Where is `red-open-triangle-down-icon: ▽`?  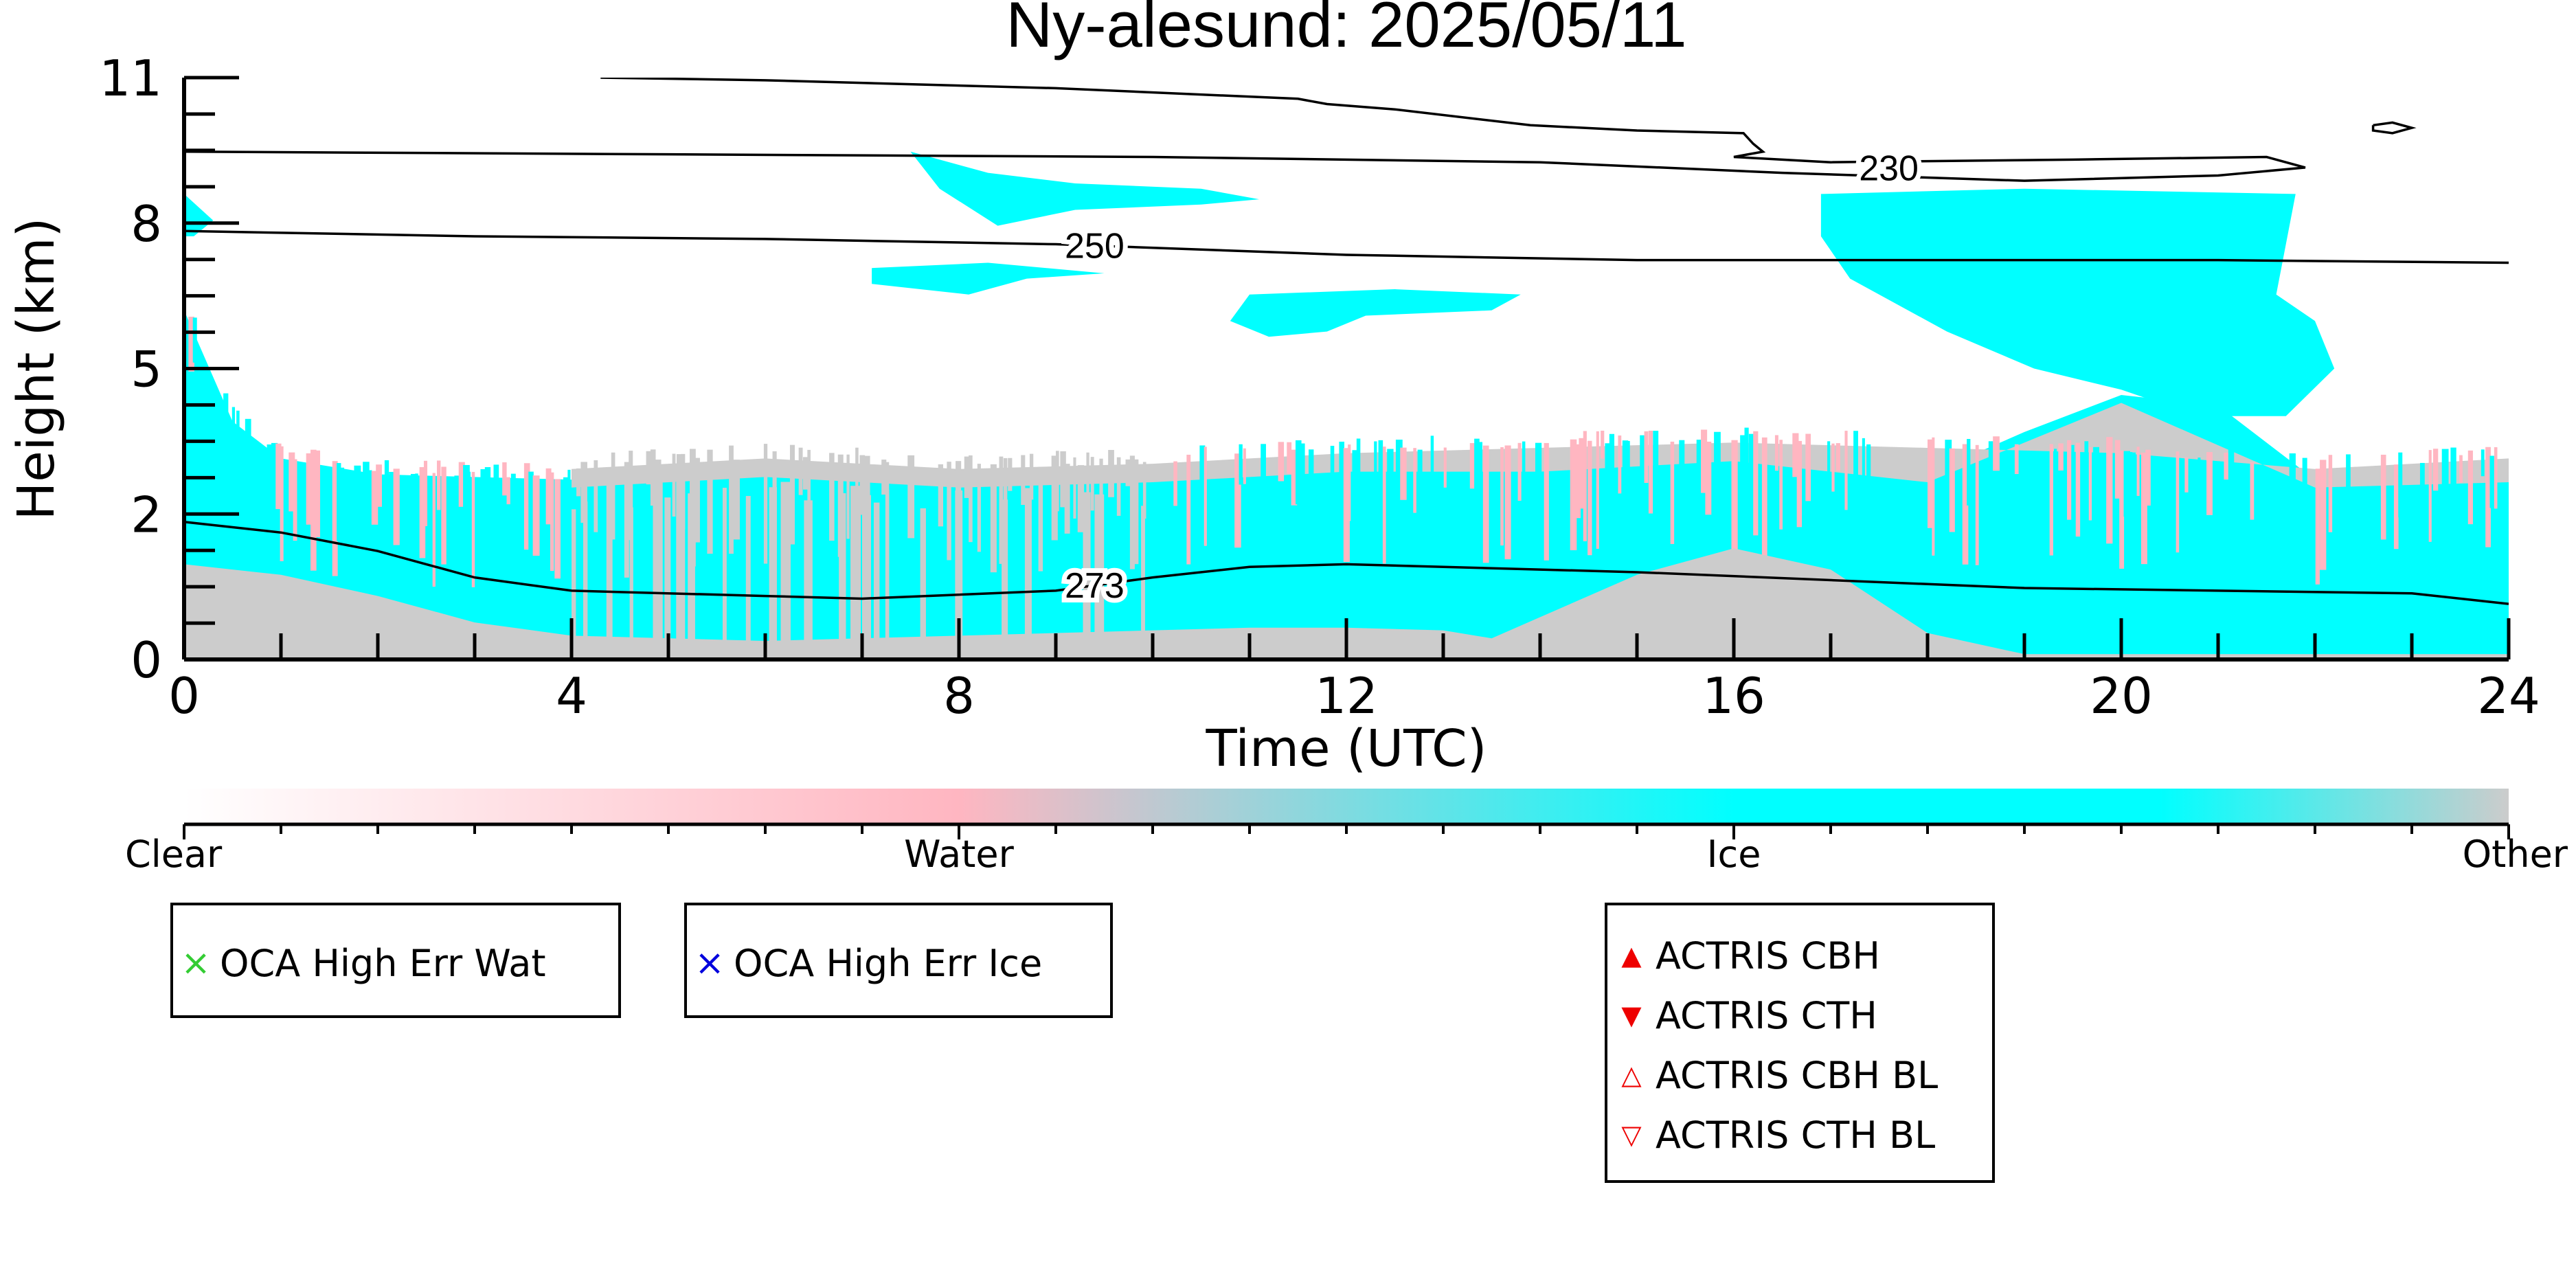 red-open-triangle-down-icon: ▽ is located at coordinates (1631, 1135).